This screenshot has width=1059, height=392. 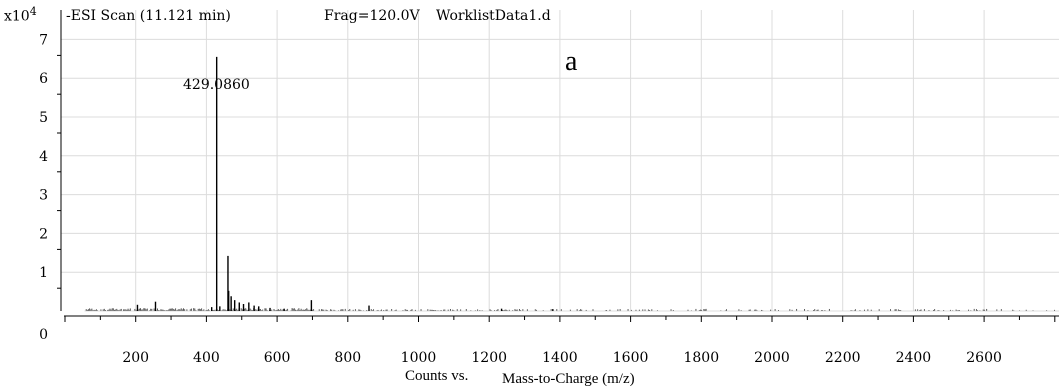 What do you see at coordinates (372, 16) in the screenshot?
I see `frag-voltage: Frag=120.0V` at bounding box center [372, 16].